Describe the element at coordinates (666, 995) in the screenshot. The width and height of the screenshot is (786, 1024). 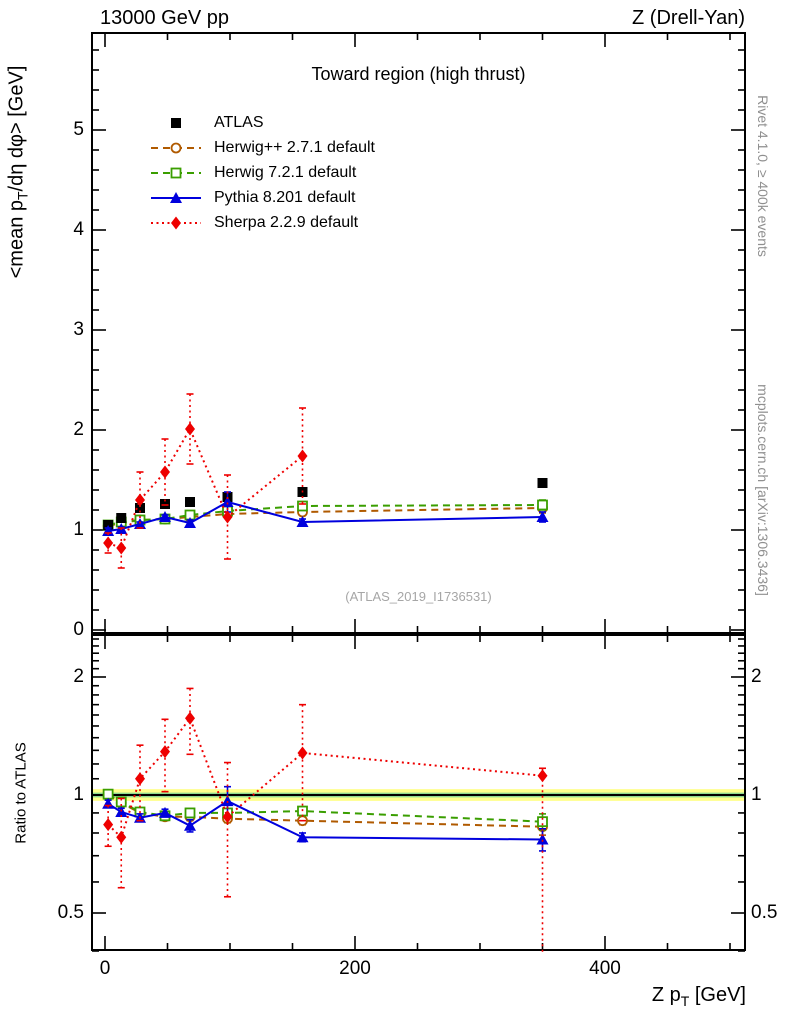
I see `x-axis-title-text: Z p` at that location.